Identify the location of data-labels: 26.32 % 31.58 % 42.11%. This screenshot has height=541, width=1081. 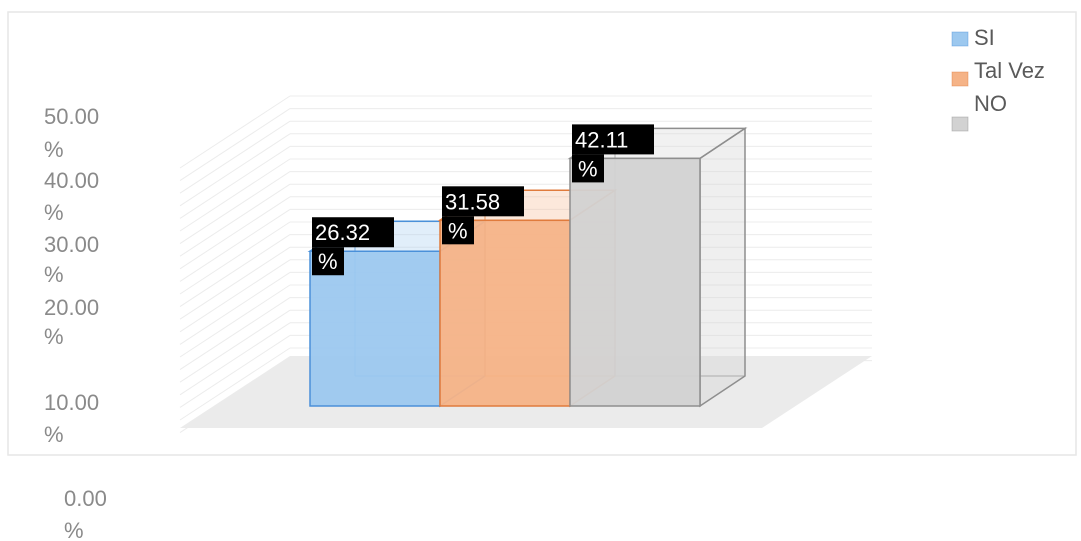
(483, 200).